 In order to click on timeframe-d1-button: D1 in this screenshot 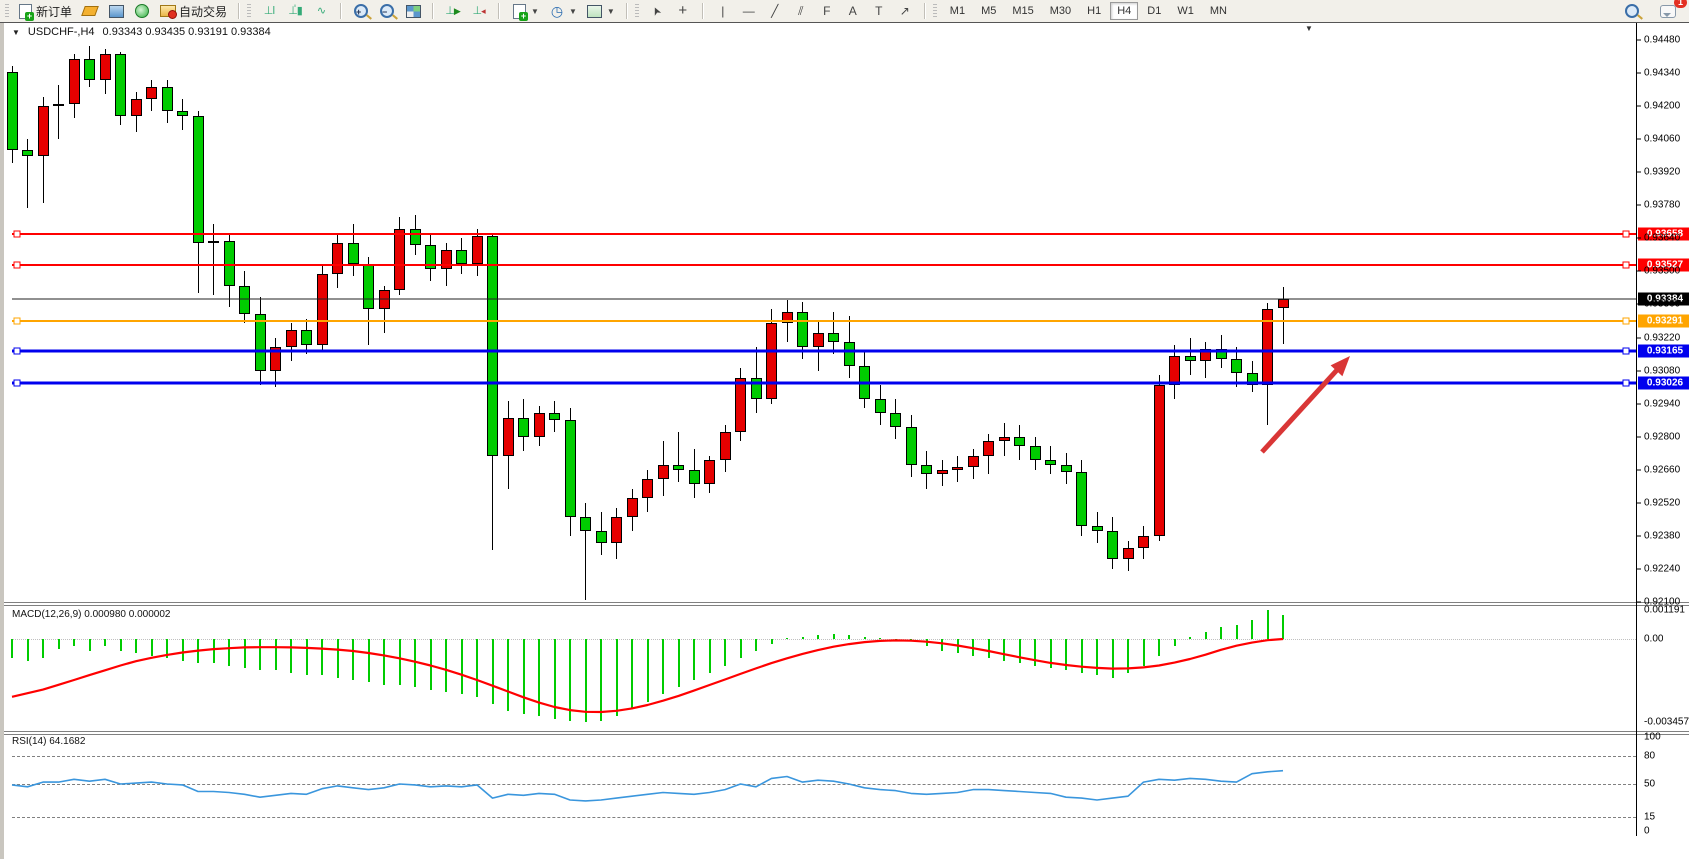, I will do `click(1154, 11)`.